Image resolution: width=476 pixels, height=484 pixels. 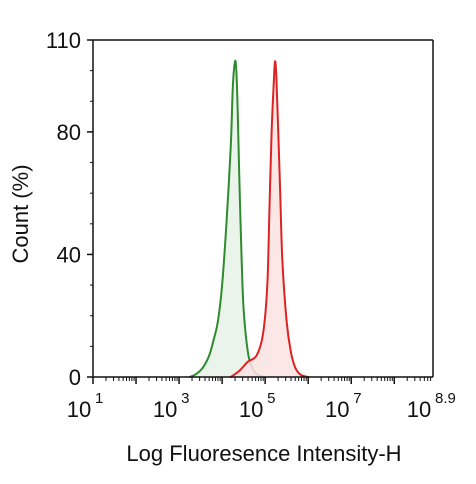 I want to click on series-1-line, so click(x=269, y=219).